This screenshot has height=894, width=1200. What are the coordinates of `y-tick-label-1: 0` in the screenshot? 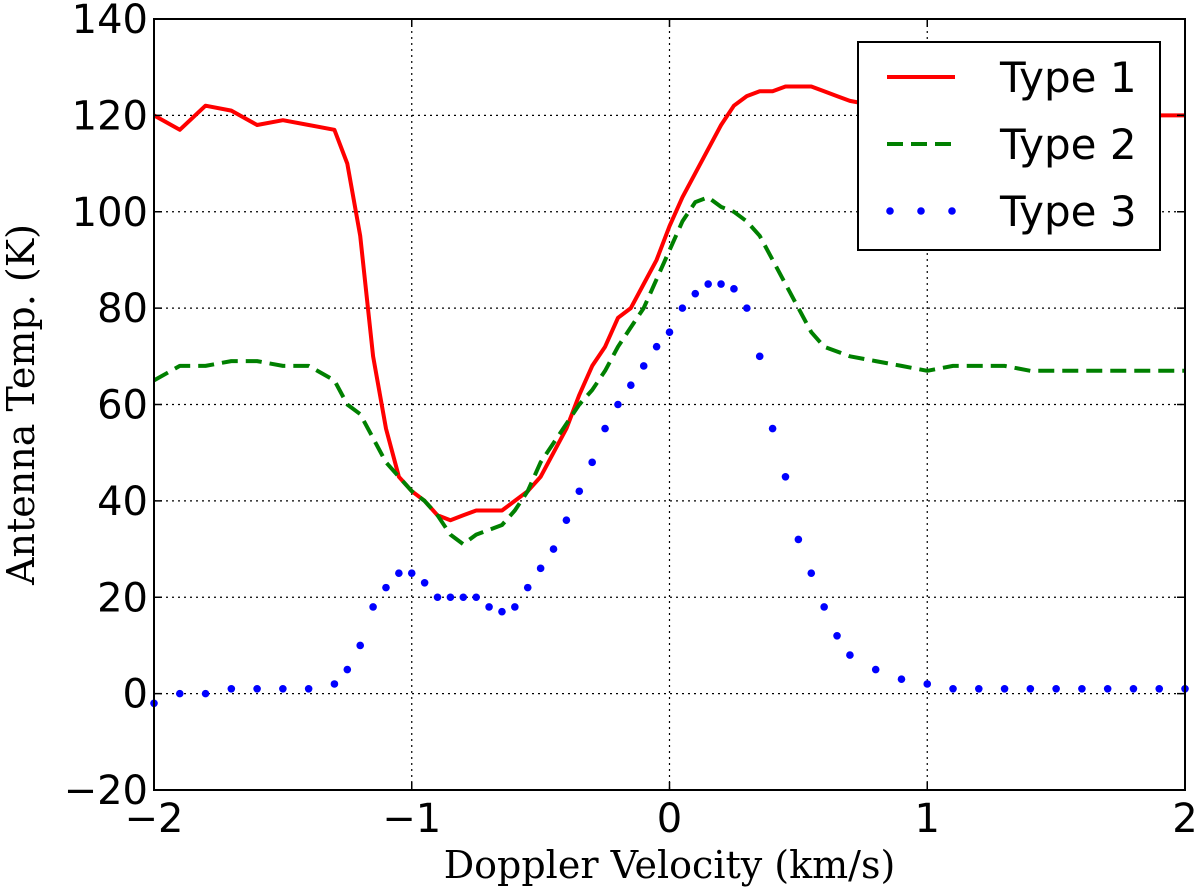 It's located at (135, 695).